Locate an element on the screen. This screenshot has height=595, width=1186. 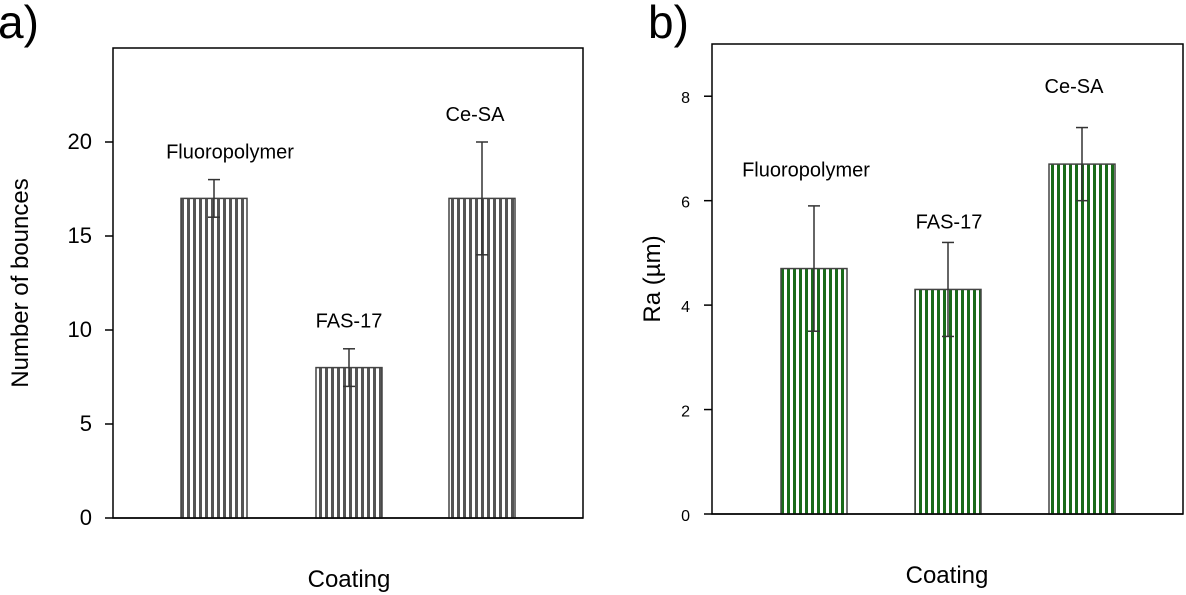
x-axis-label-a: Coating is located at coordinates (349, 579).